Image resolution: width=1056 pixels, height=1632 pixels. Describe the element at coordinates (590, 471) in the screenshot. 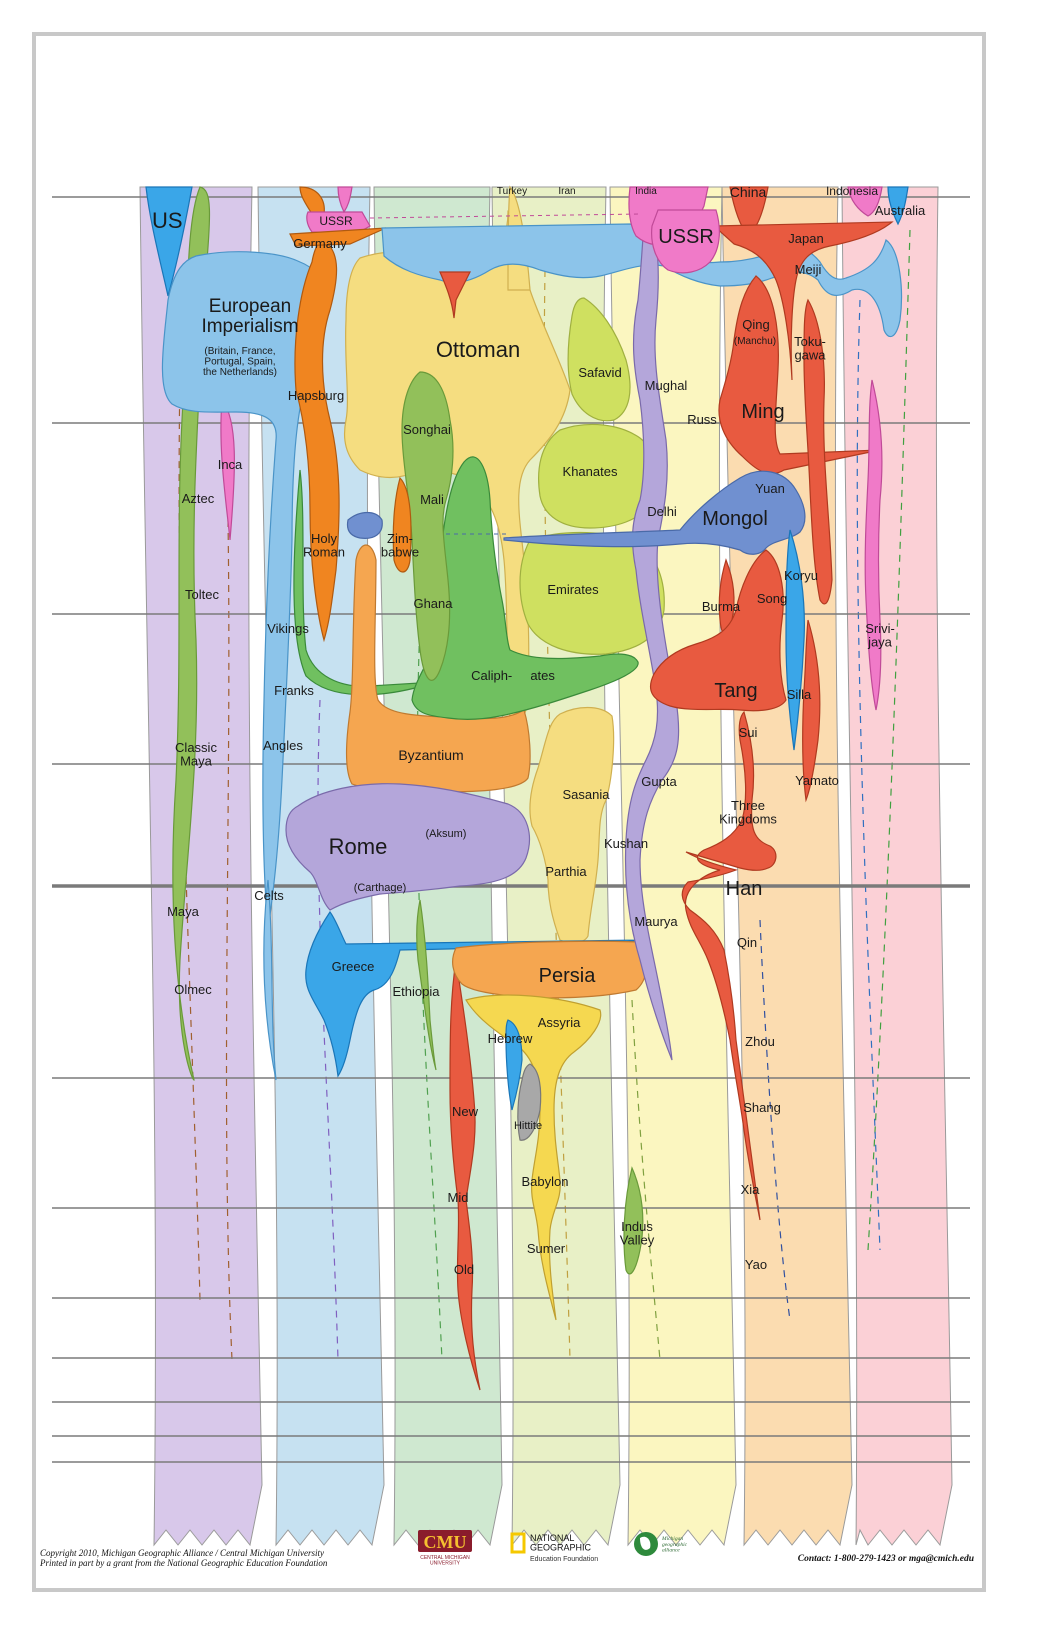

I see `label-khanates: Khanates` at that location.